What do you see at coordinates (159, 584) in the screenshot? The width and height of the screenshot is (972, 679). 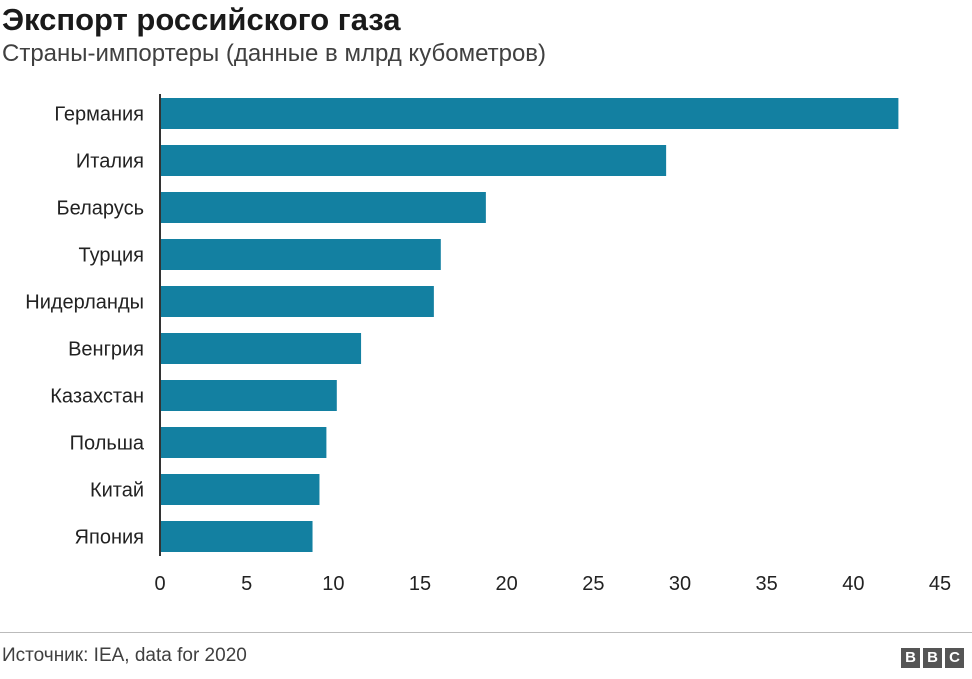 I see `x-tick-label: 0` at bounding box center [159, 584].